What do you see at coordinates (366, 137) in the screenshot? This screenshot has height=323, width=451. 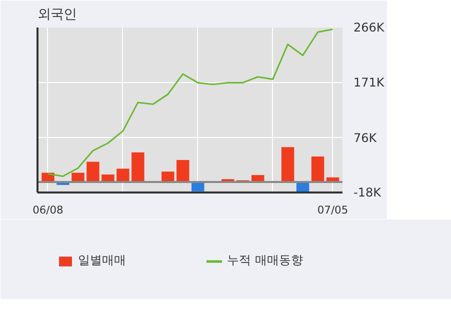 I see `y-tick-label: 76K` at bounding box center [366, 137].